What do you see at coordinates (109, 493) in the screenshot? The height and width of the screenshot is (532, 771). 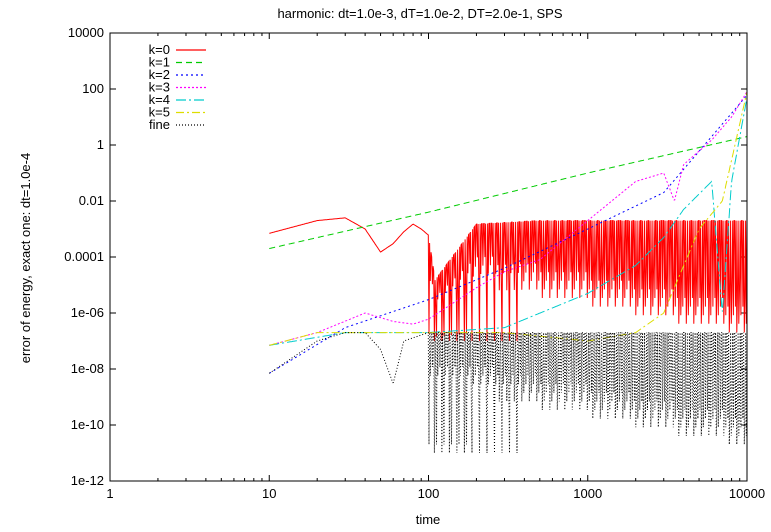 I see `x-tick-label: 1` at bounding box center [109, 493].